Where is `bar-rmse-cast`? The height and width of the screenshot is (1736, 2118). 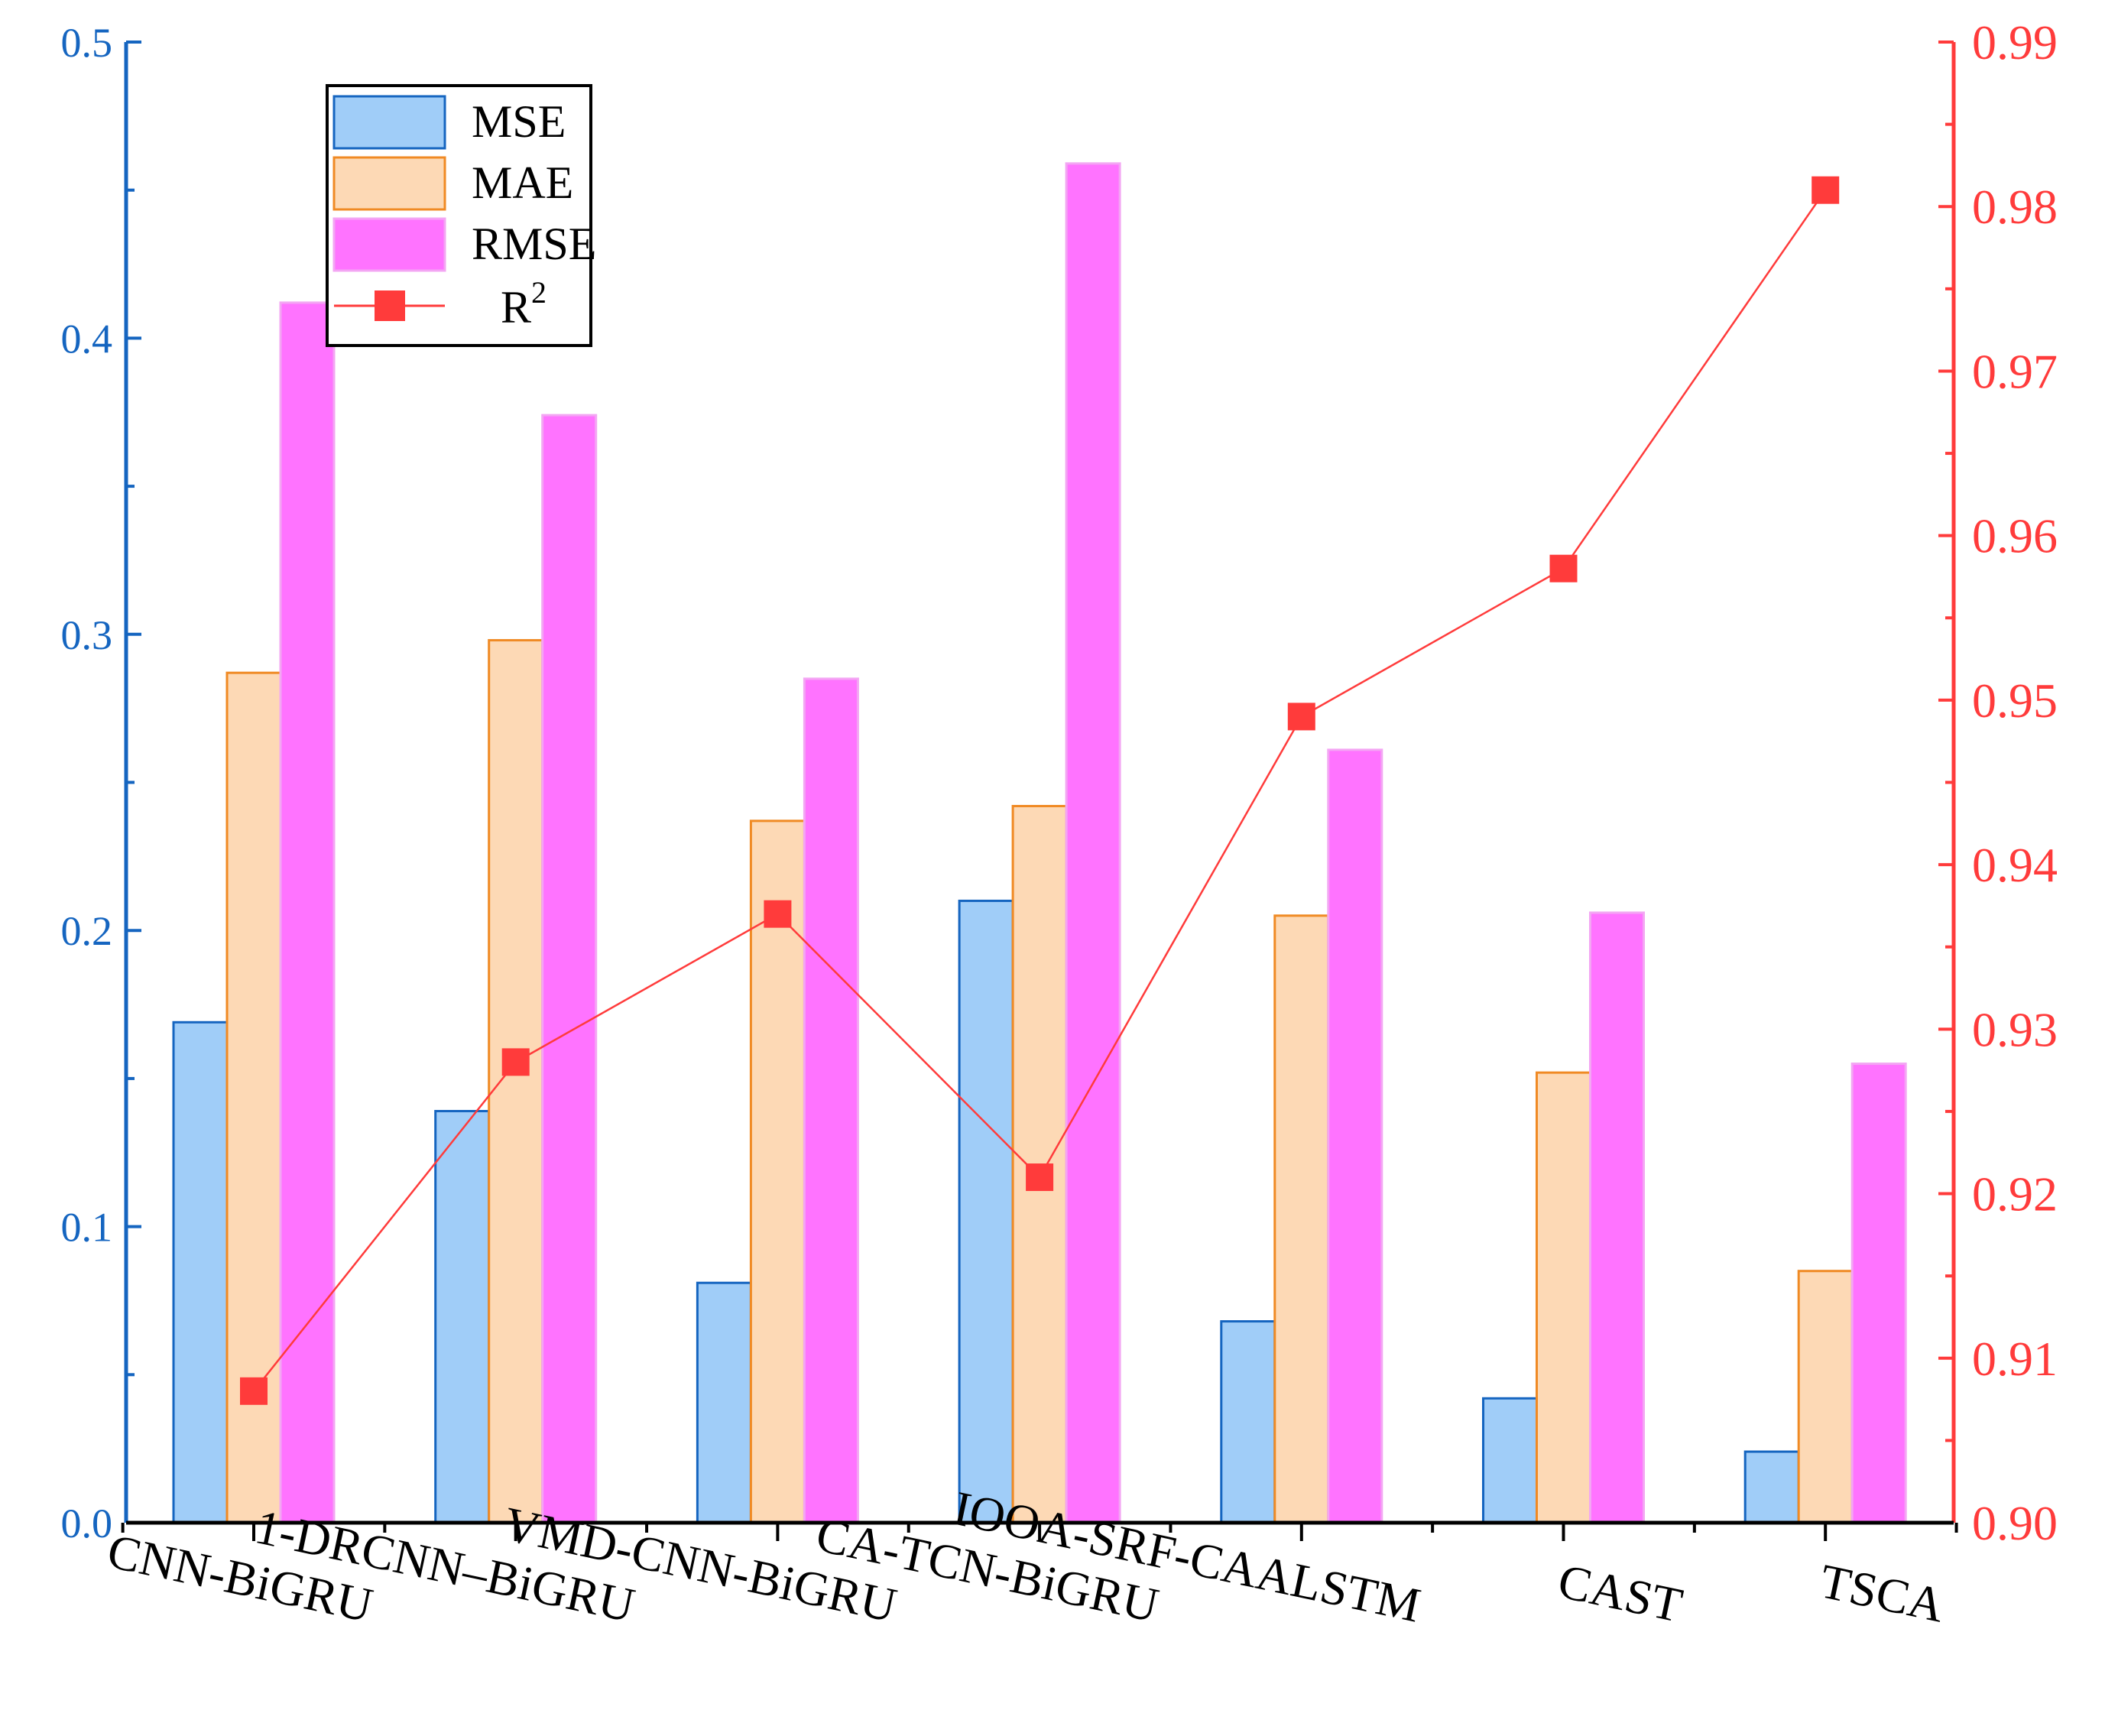
bar-rmse-cast is located at coordinates (1617, 1217).